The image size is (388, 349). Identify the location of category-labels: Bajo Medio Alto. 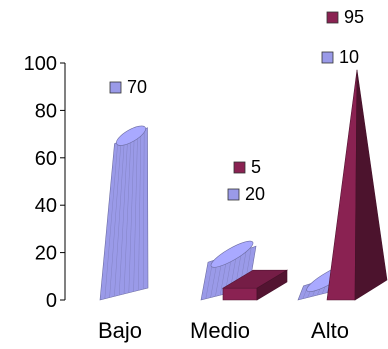
(223, 330).